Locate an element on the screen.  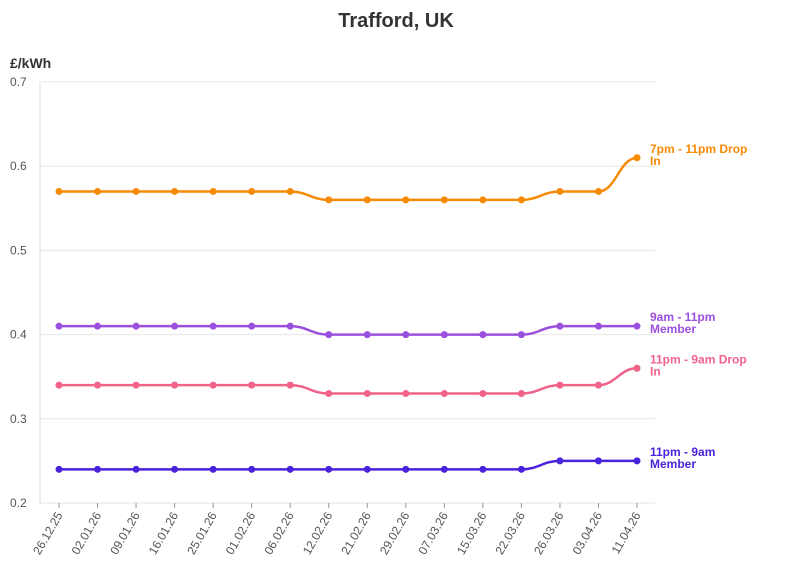
x-tick-label: 21.02.26 is located at coordinates (356, 533).